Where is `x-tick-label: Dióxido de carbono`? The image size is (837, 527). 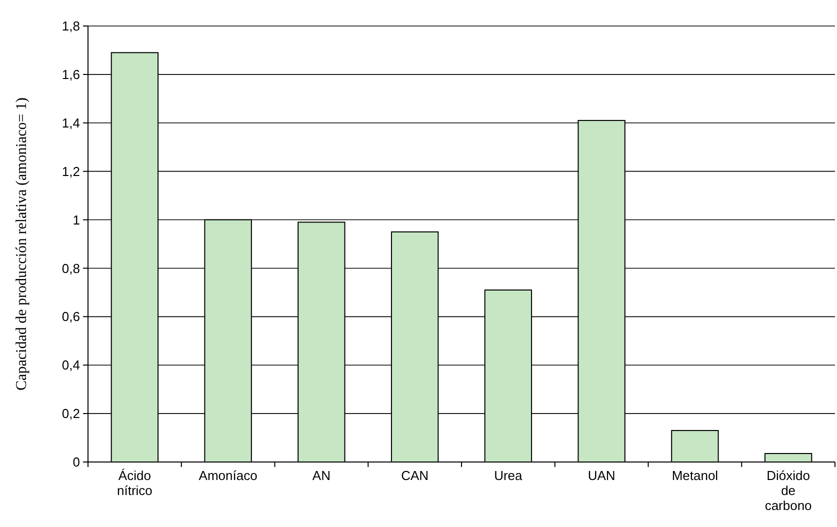
x-tick-label: Dióxido de carbono is located at coordinates (788, 490).